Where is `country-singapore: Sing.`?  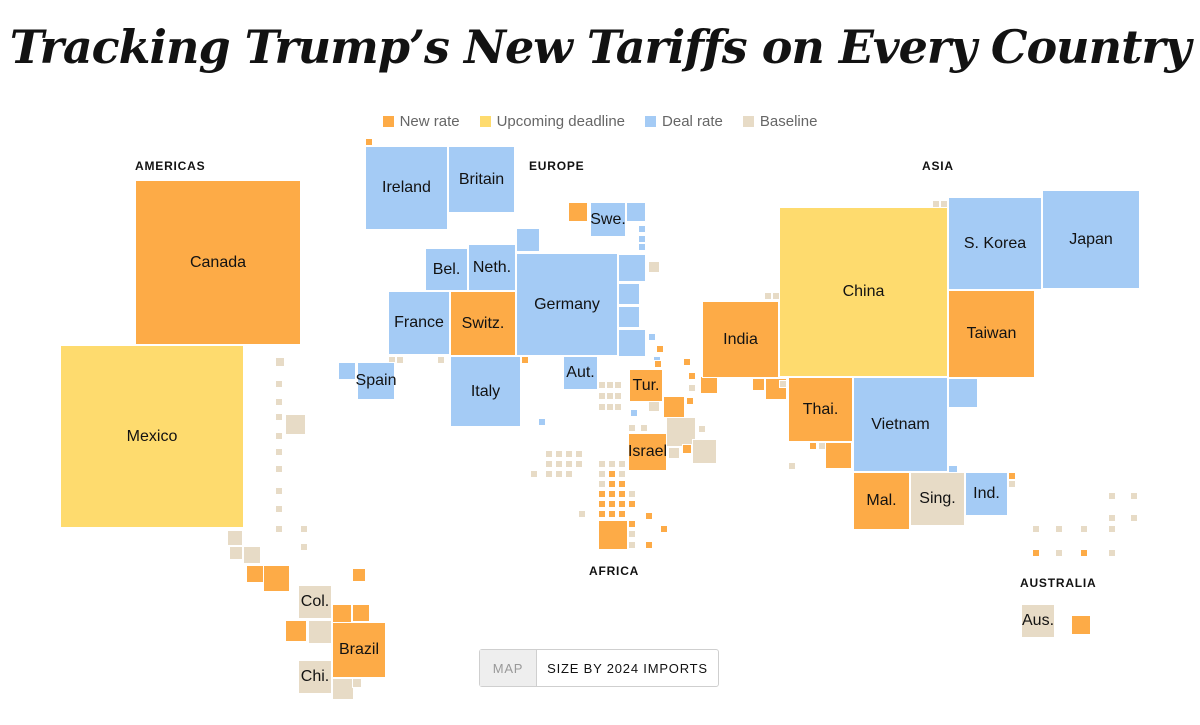
country-singapore: Sing. is located at coordinates (937, 499).